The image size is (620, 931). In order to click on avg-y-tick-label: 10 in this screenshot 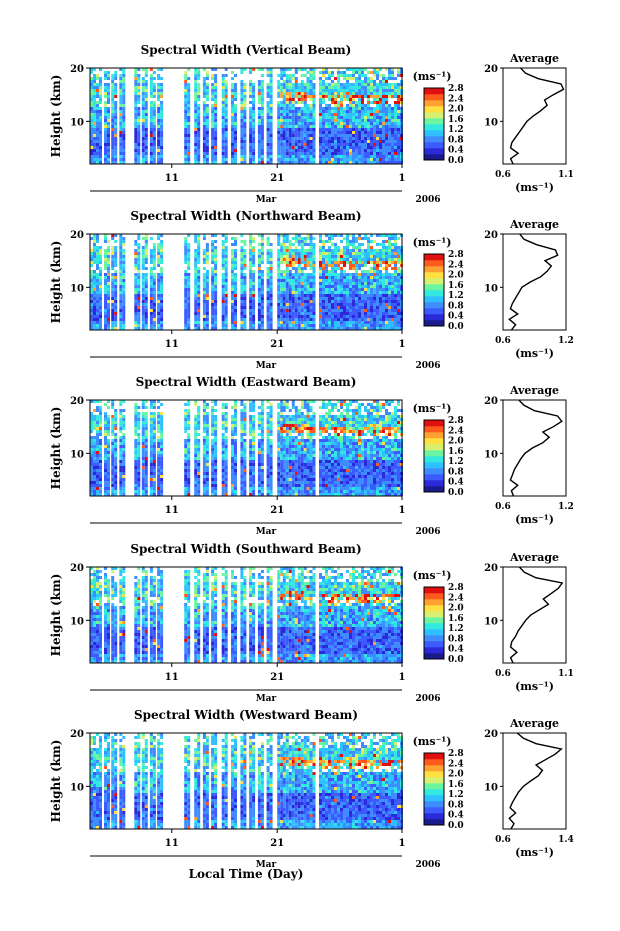, I will do `click(491, 454)`.